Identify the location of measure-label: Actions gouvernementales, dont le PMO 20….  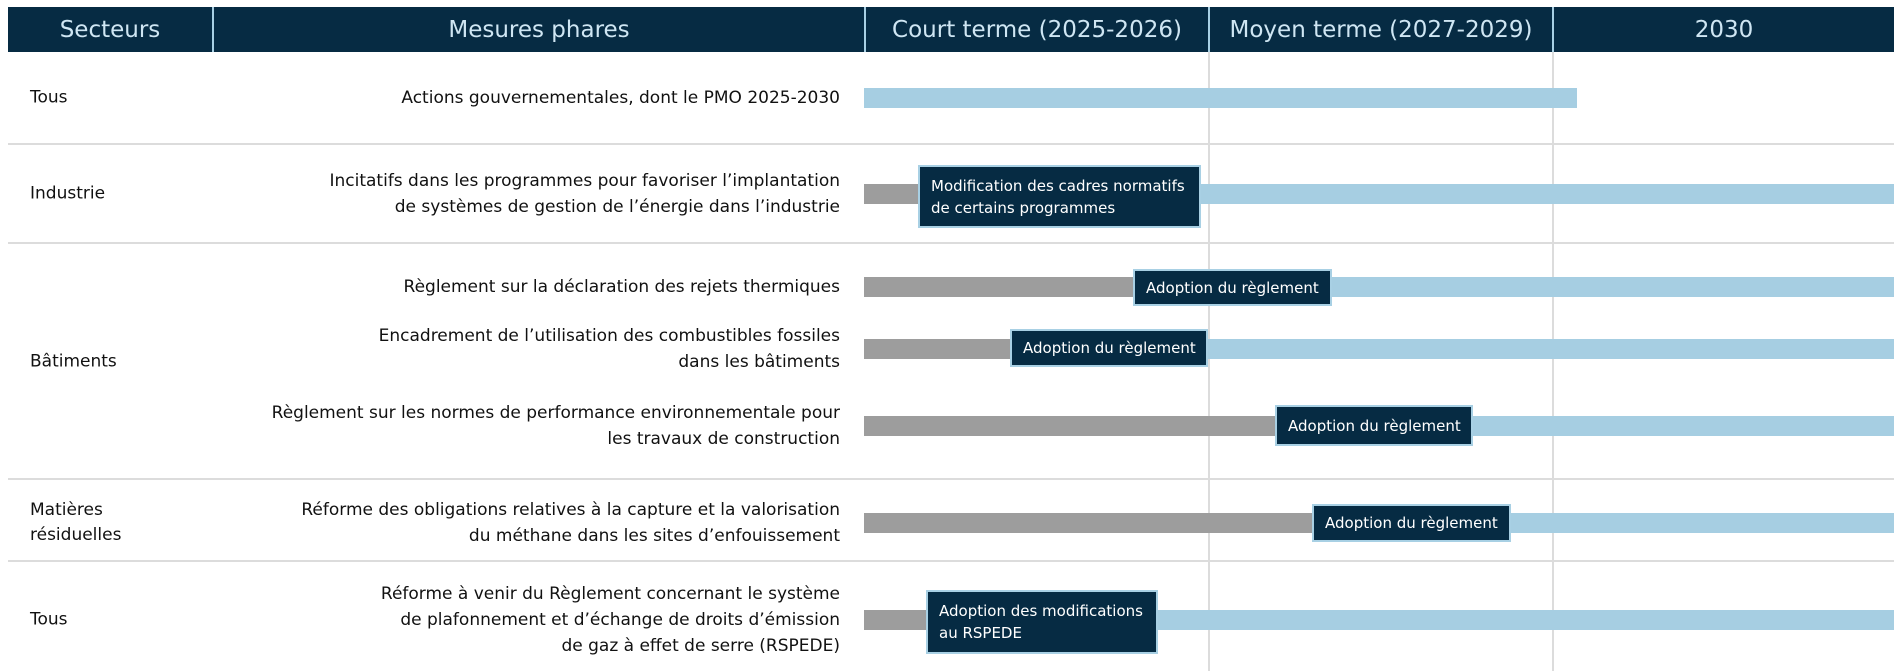
(620, 98).